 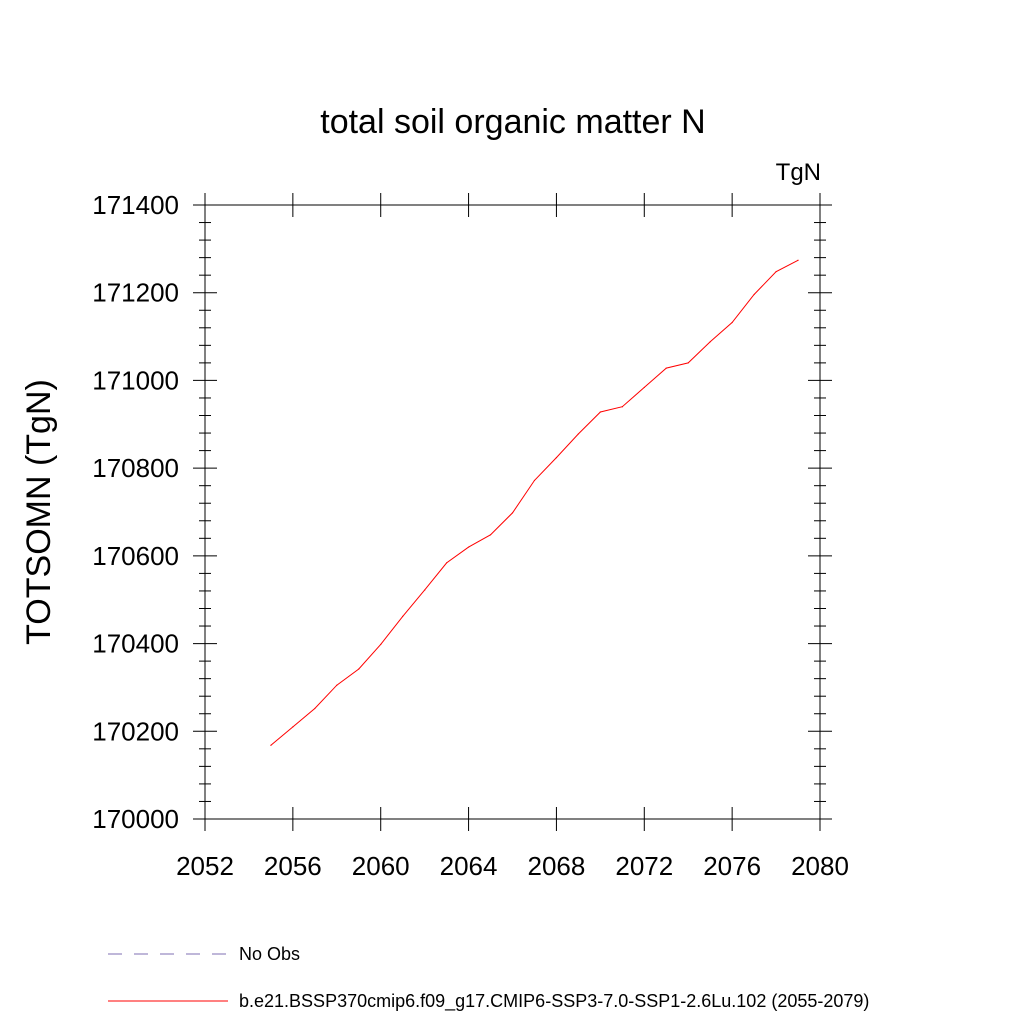 I want to click on y-tick-label: 170400, so click(x=135, y=644).